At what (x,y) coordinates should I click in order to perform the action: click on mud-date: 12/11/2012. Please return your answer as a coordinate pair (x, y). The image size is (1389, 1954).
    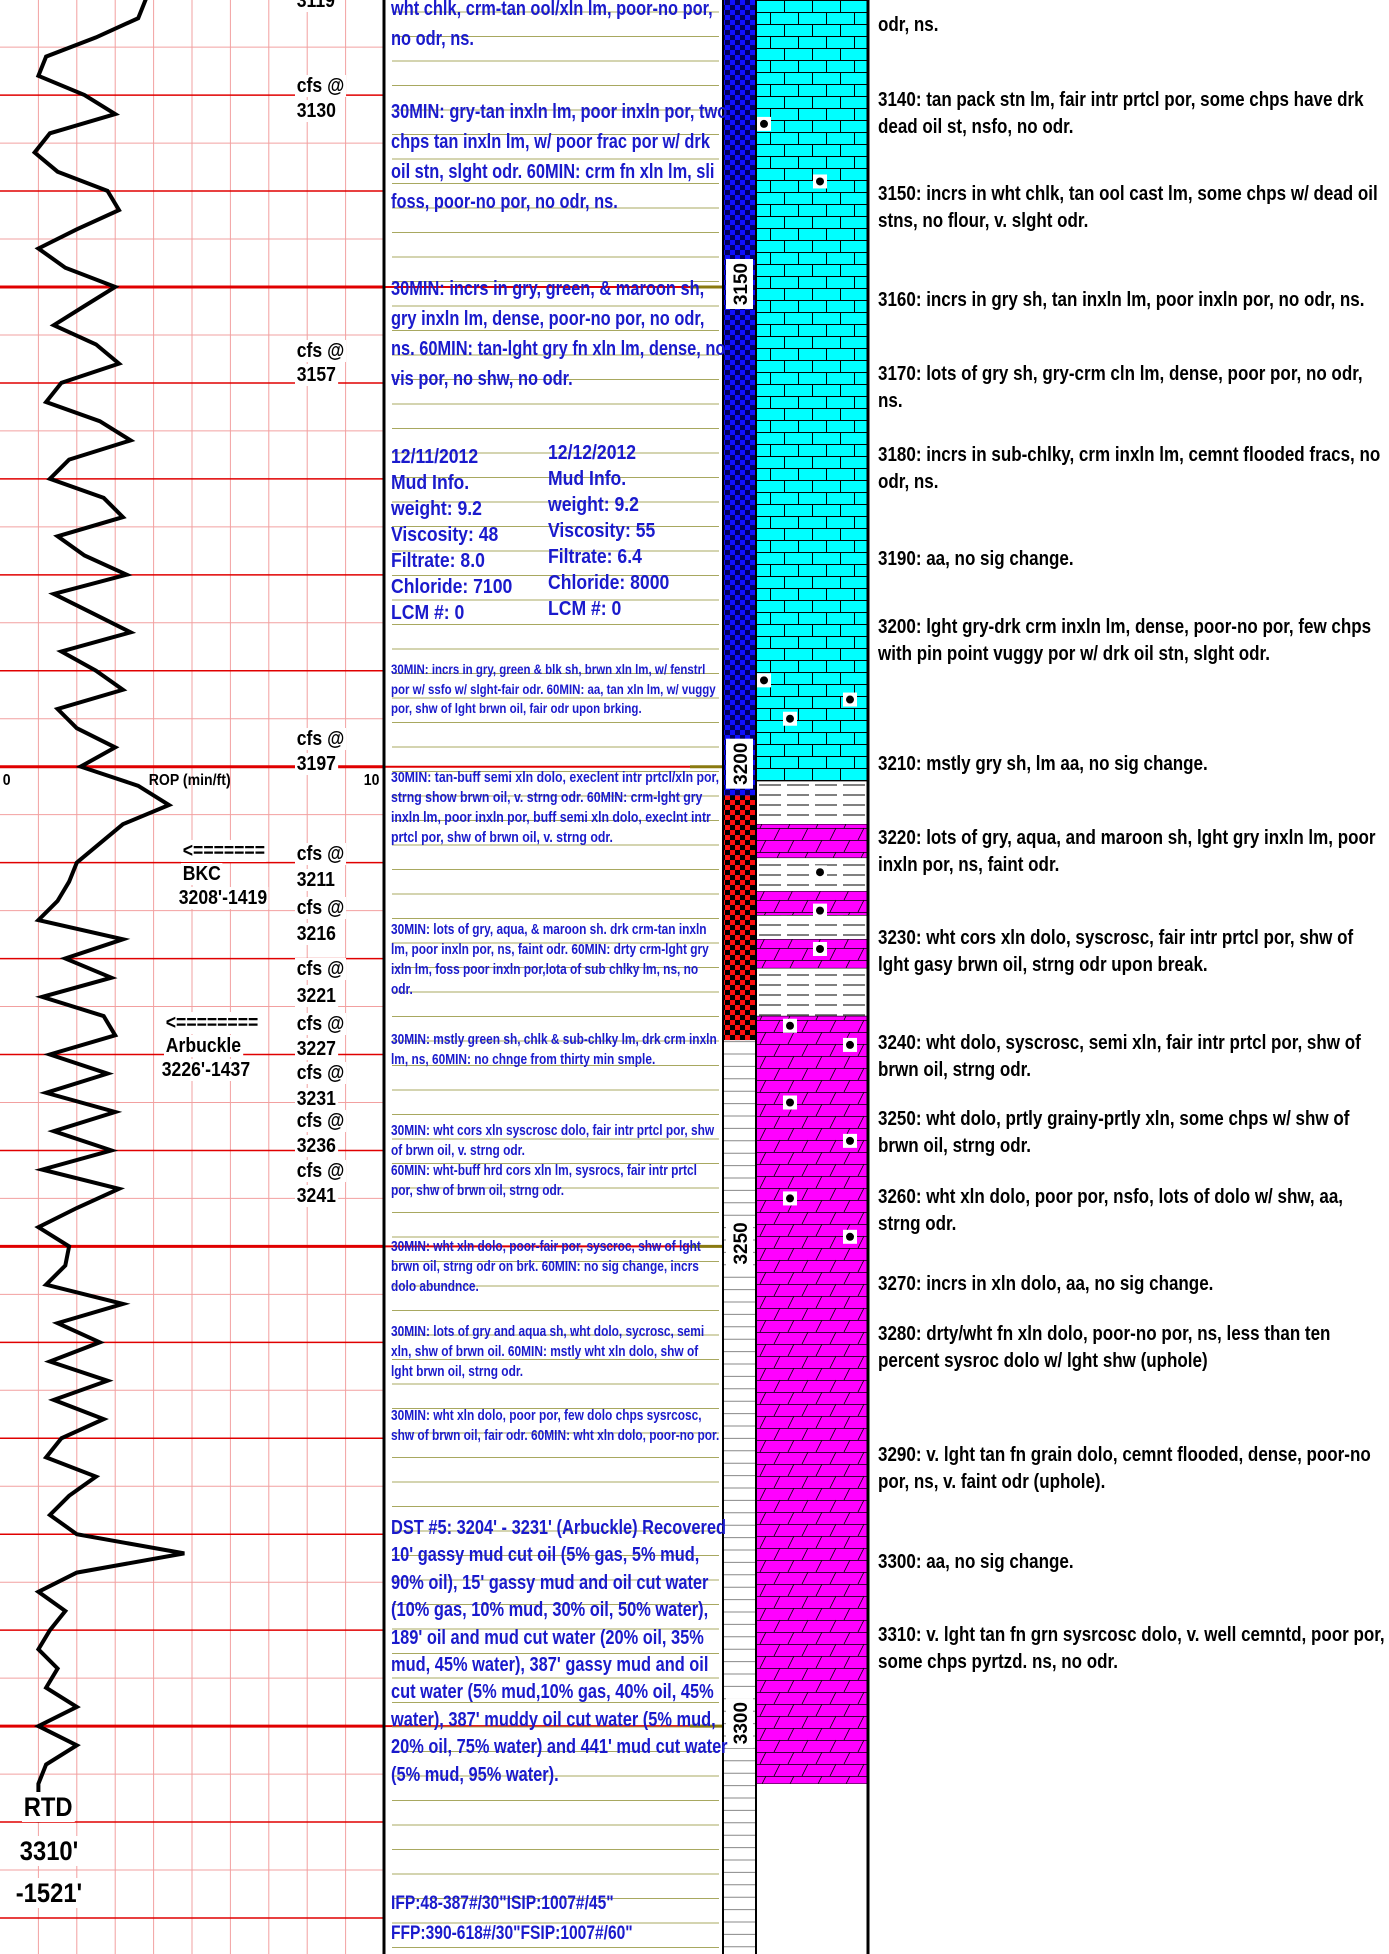
    Looking at the image, I should click on (435, 457).